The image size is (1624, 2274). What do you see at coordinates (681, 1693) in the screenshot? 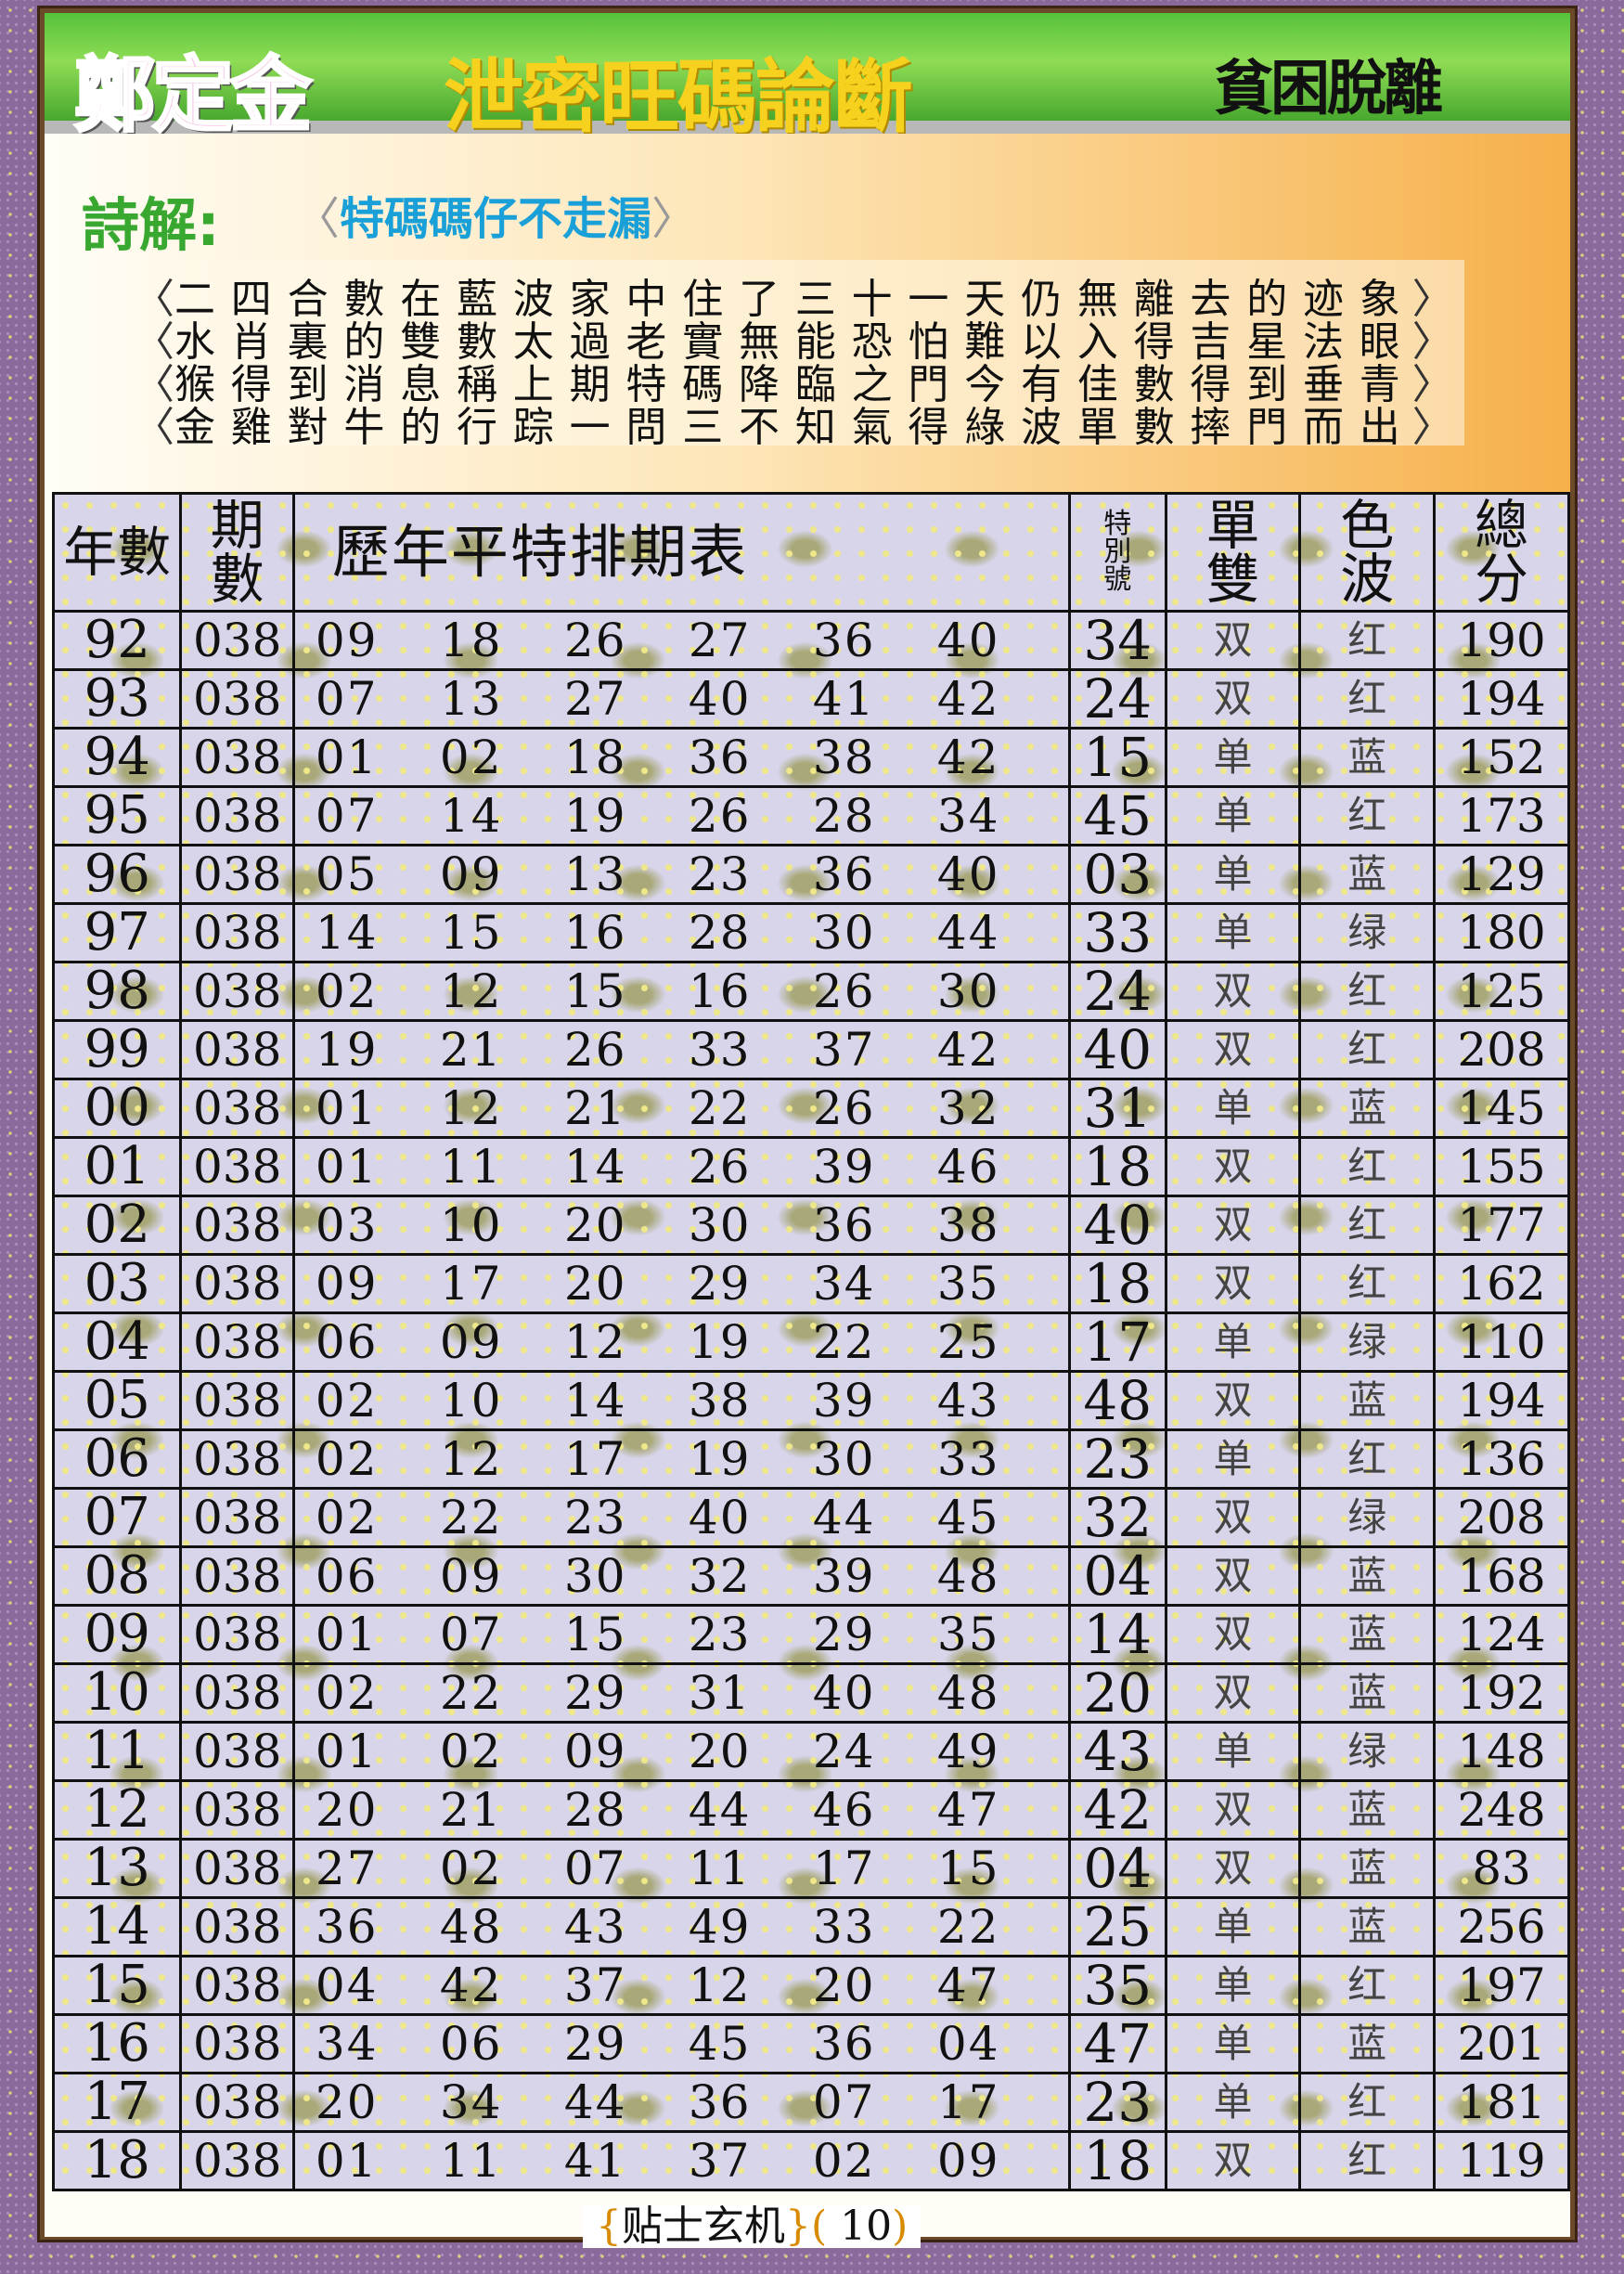
I see `numbers-cell: 02 22 29 31 40 48` at bounding box center [681, 1693].